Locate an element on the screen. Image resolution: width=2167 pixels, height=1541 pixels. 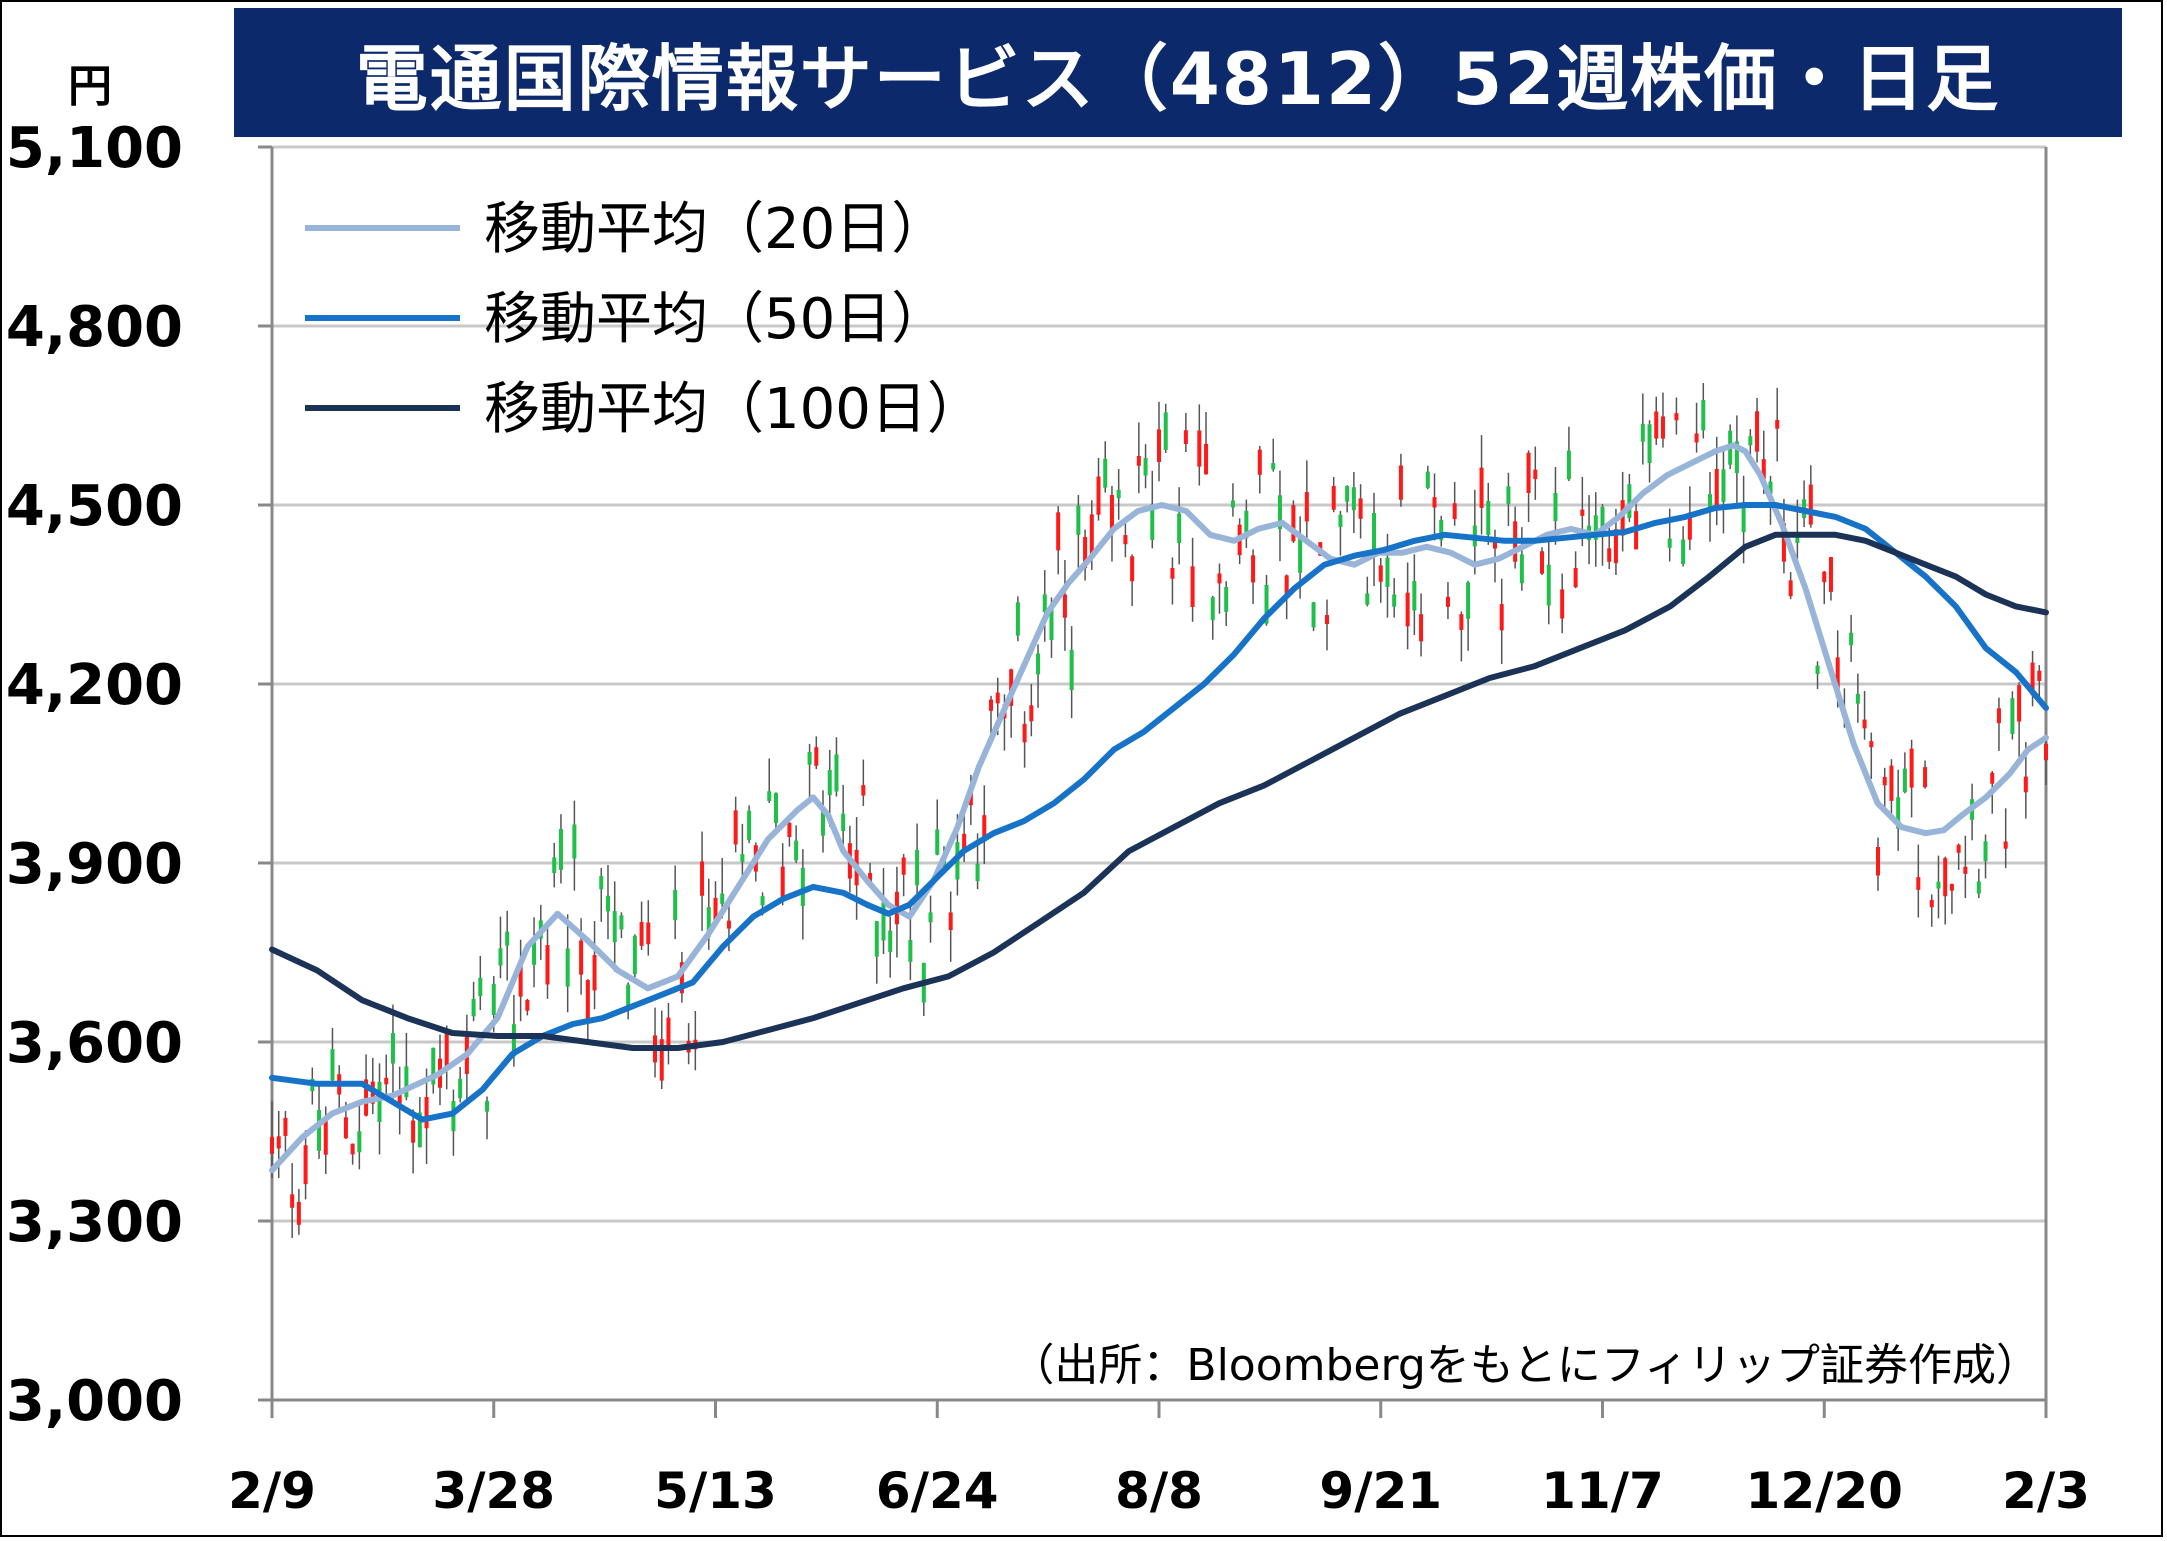
y-tick-label: 3,600 is located at coordinates (94, 1043).